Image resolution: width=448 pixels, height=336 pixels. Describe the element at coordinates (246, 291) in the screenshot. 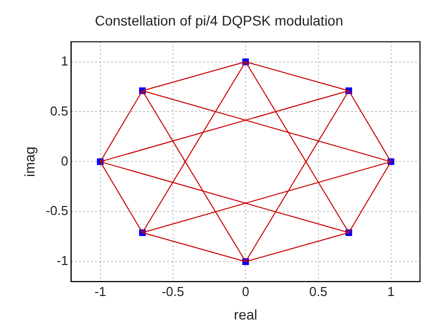

I see `x-tick-label: 0` at that location.